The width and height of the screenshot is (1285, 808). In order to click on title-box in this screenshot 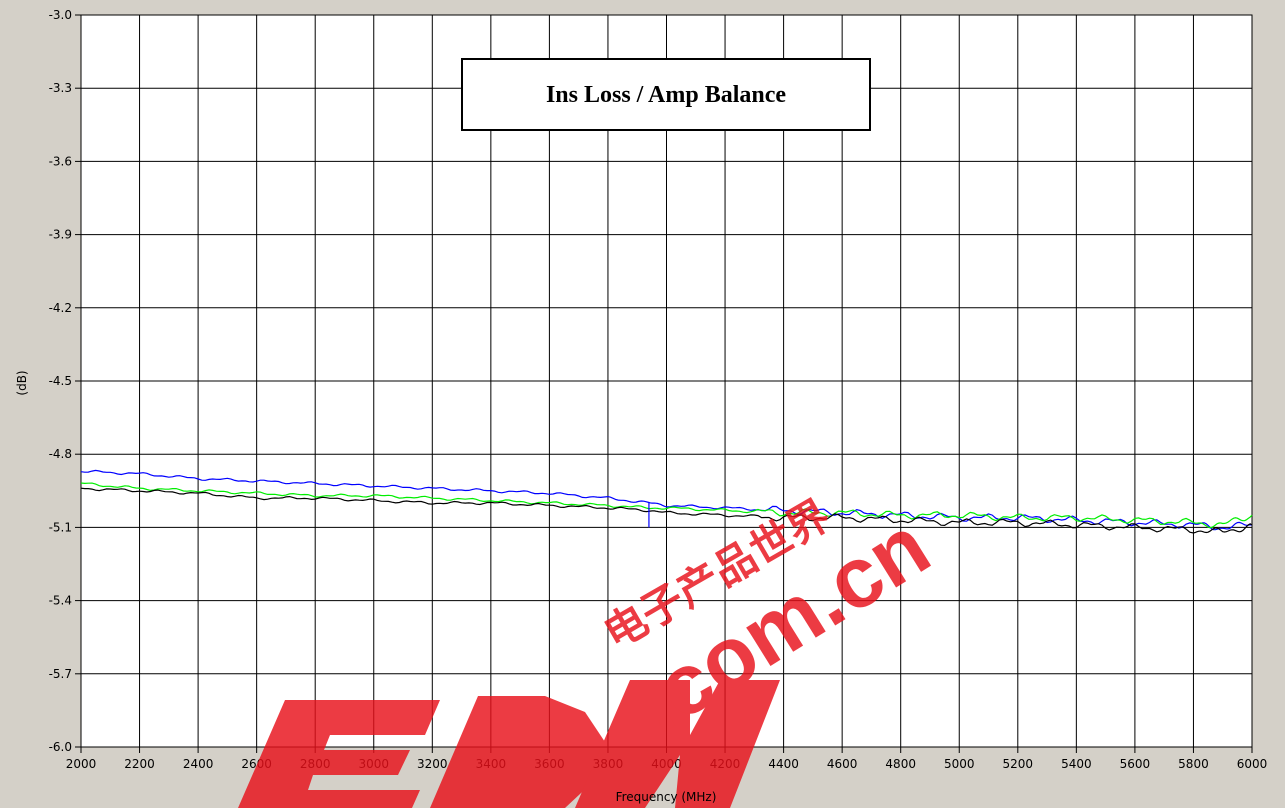, I will do `click(666, 94)`.